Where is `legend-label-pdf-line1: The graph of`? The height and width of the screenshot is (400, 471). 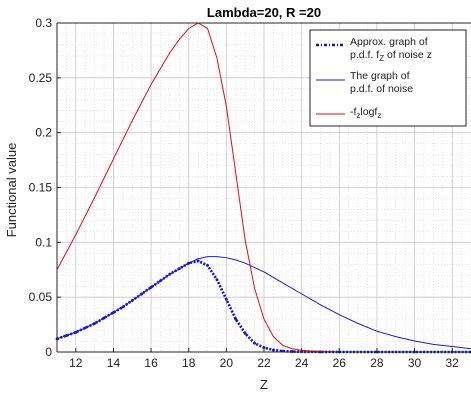
legend-label-pdf-line1: The graph of is located at coordinates (380, 76).